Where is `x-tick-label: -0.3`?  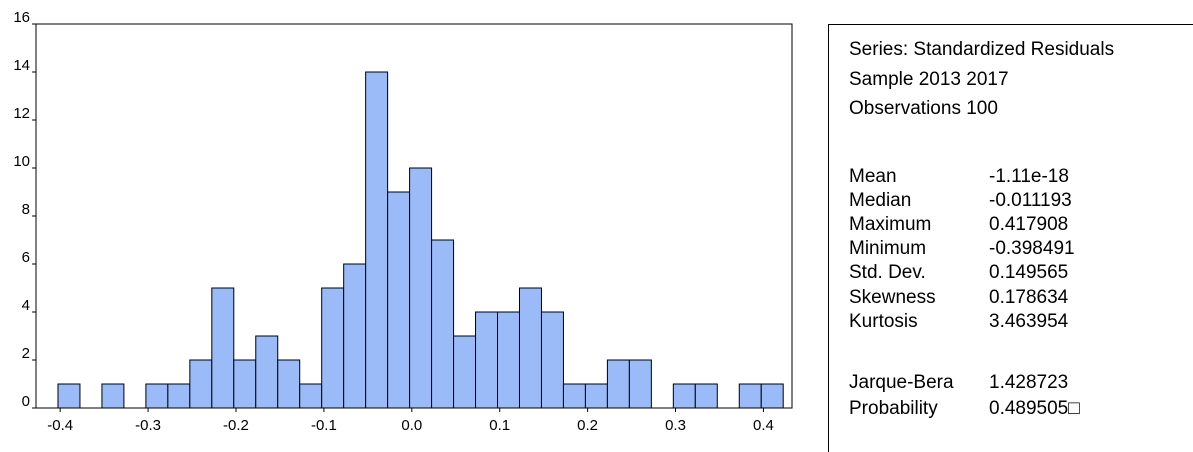
x-tick-label: -0.3 is located at coordinates (148, 425).